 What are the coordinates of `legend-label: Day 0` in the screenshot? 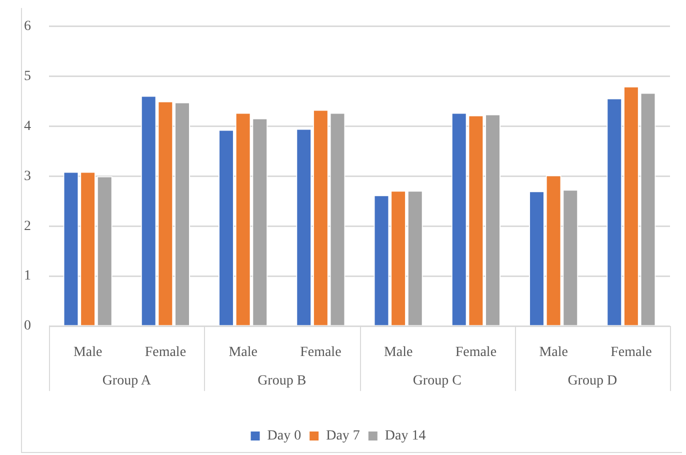 It's located at (284, 436).